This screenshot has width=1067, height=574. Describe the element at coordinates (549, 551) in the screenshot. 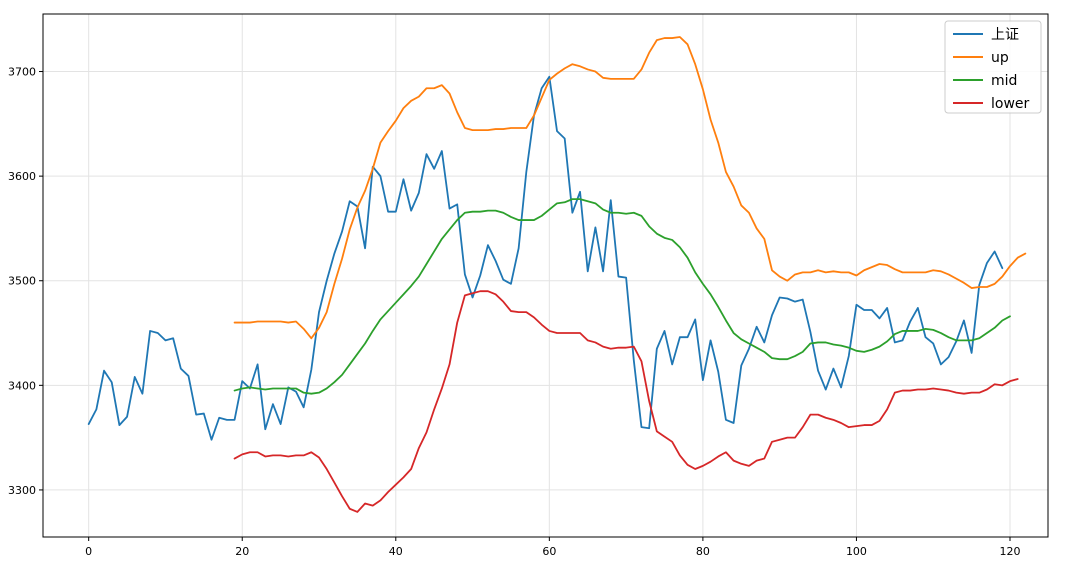

I see `x-tick-label: 60` at that location.